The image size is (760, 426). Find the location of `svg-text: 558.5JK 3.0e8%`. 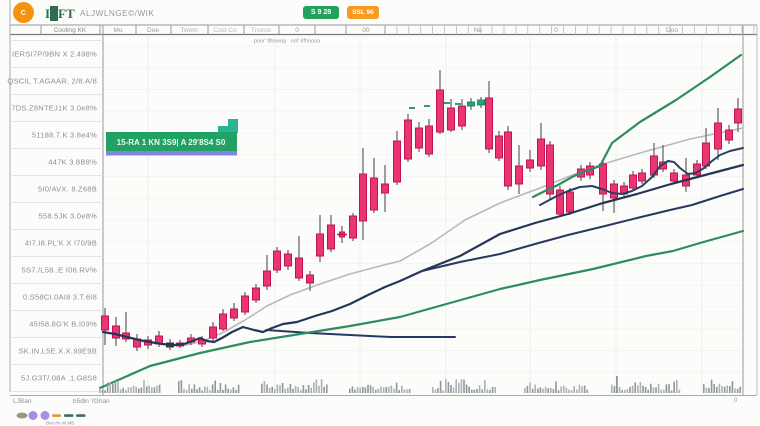

svg-text: 558.5JK 3.0e8% is located at coordinates (67, 216).